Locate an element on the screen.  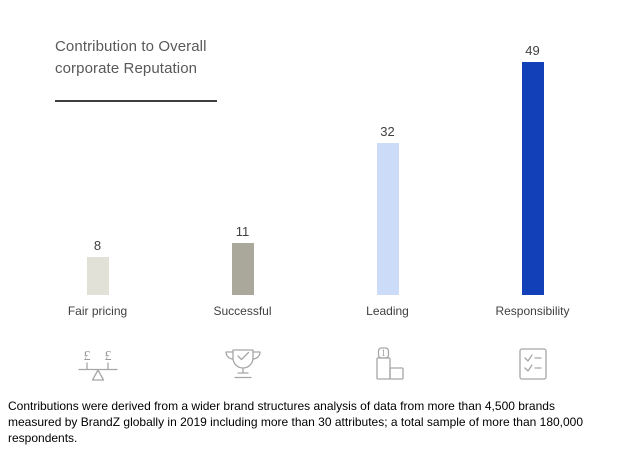
balance-scale-pounds-icon: £ £ is located at coordinates (98, 365).